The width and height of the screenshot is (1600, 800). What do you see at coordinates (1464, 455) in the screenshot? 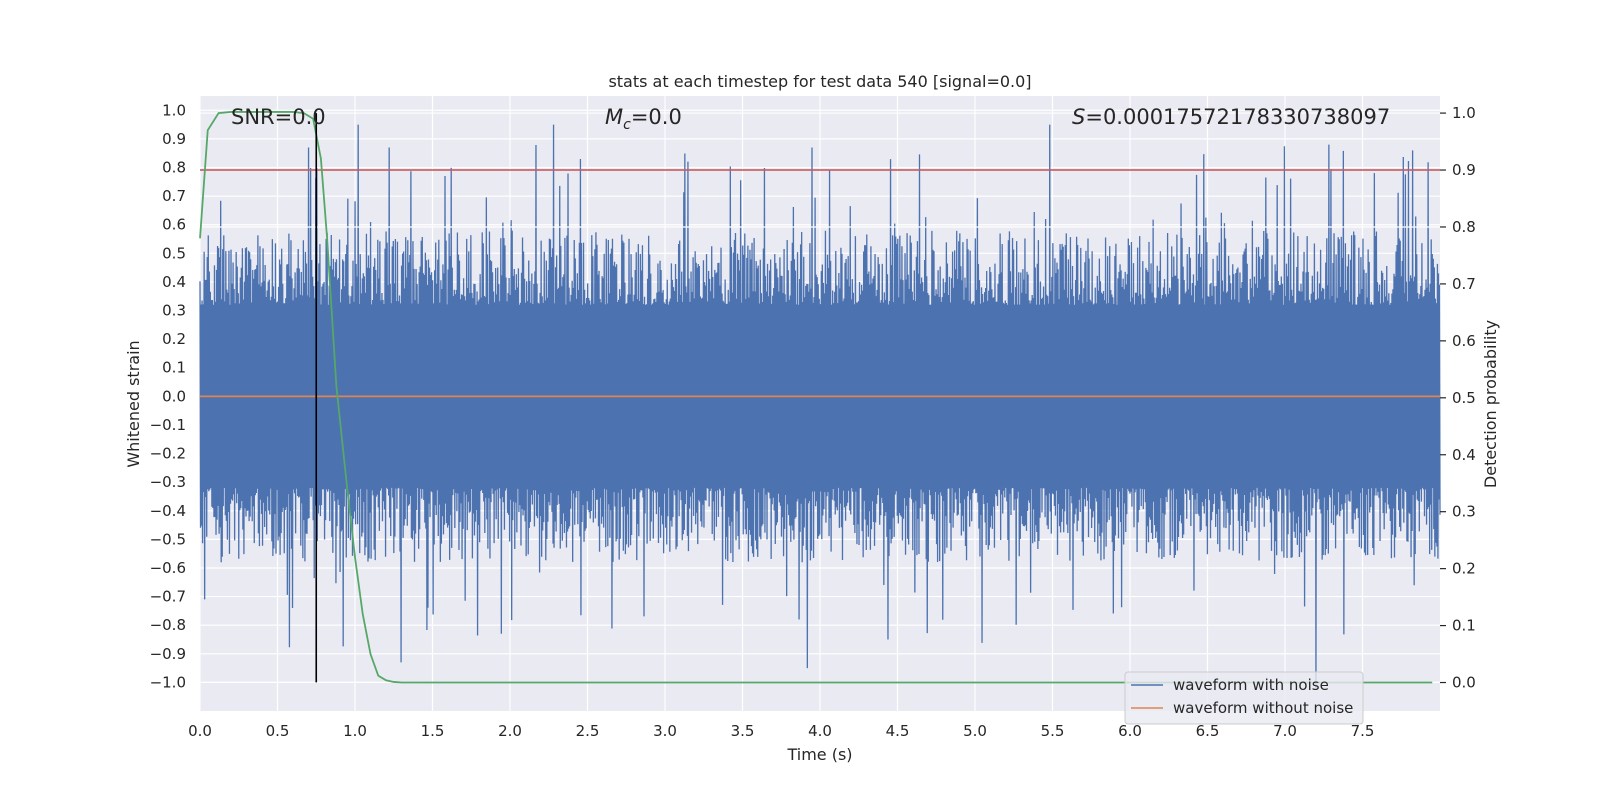
I see `y-right-tick-label-0-4: 0.4` at bounding box center [1464, 455].